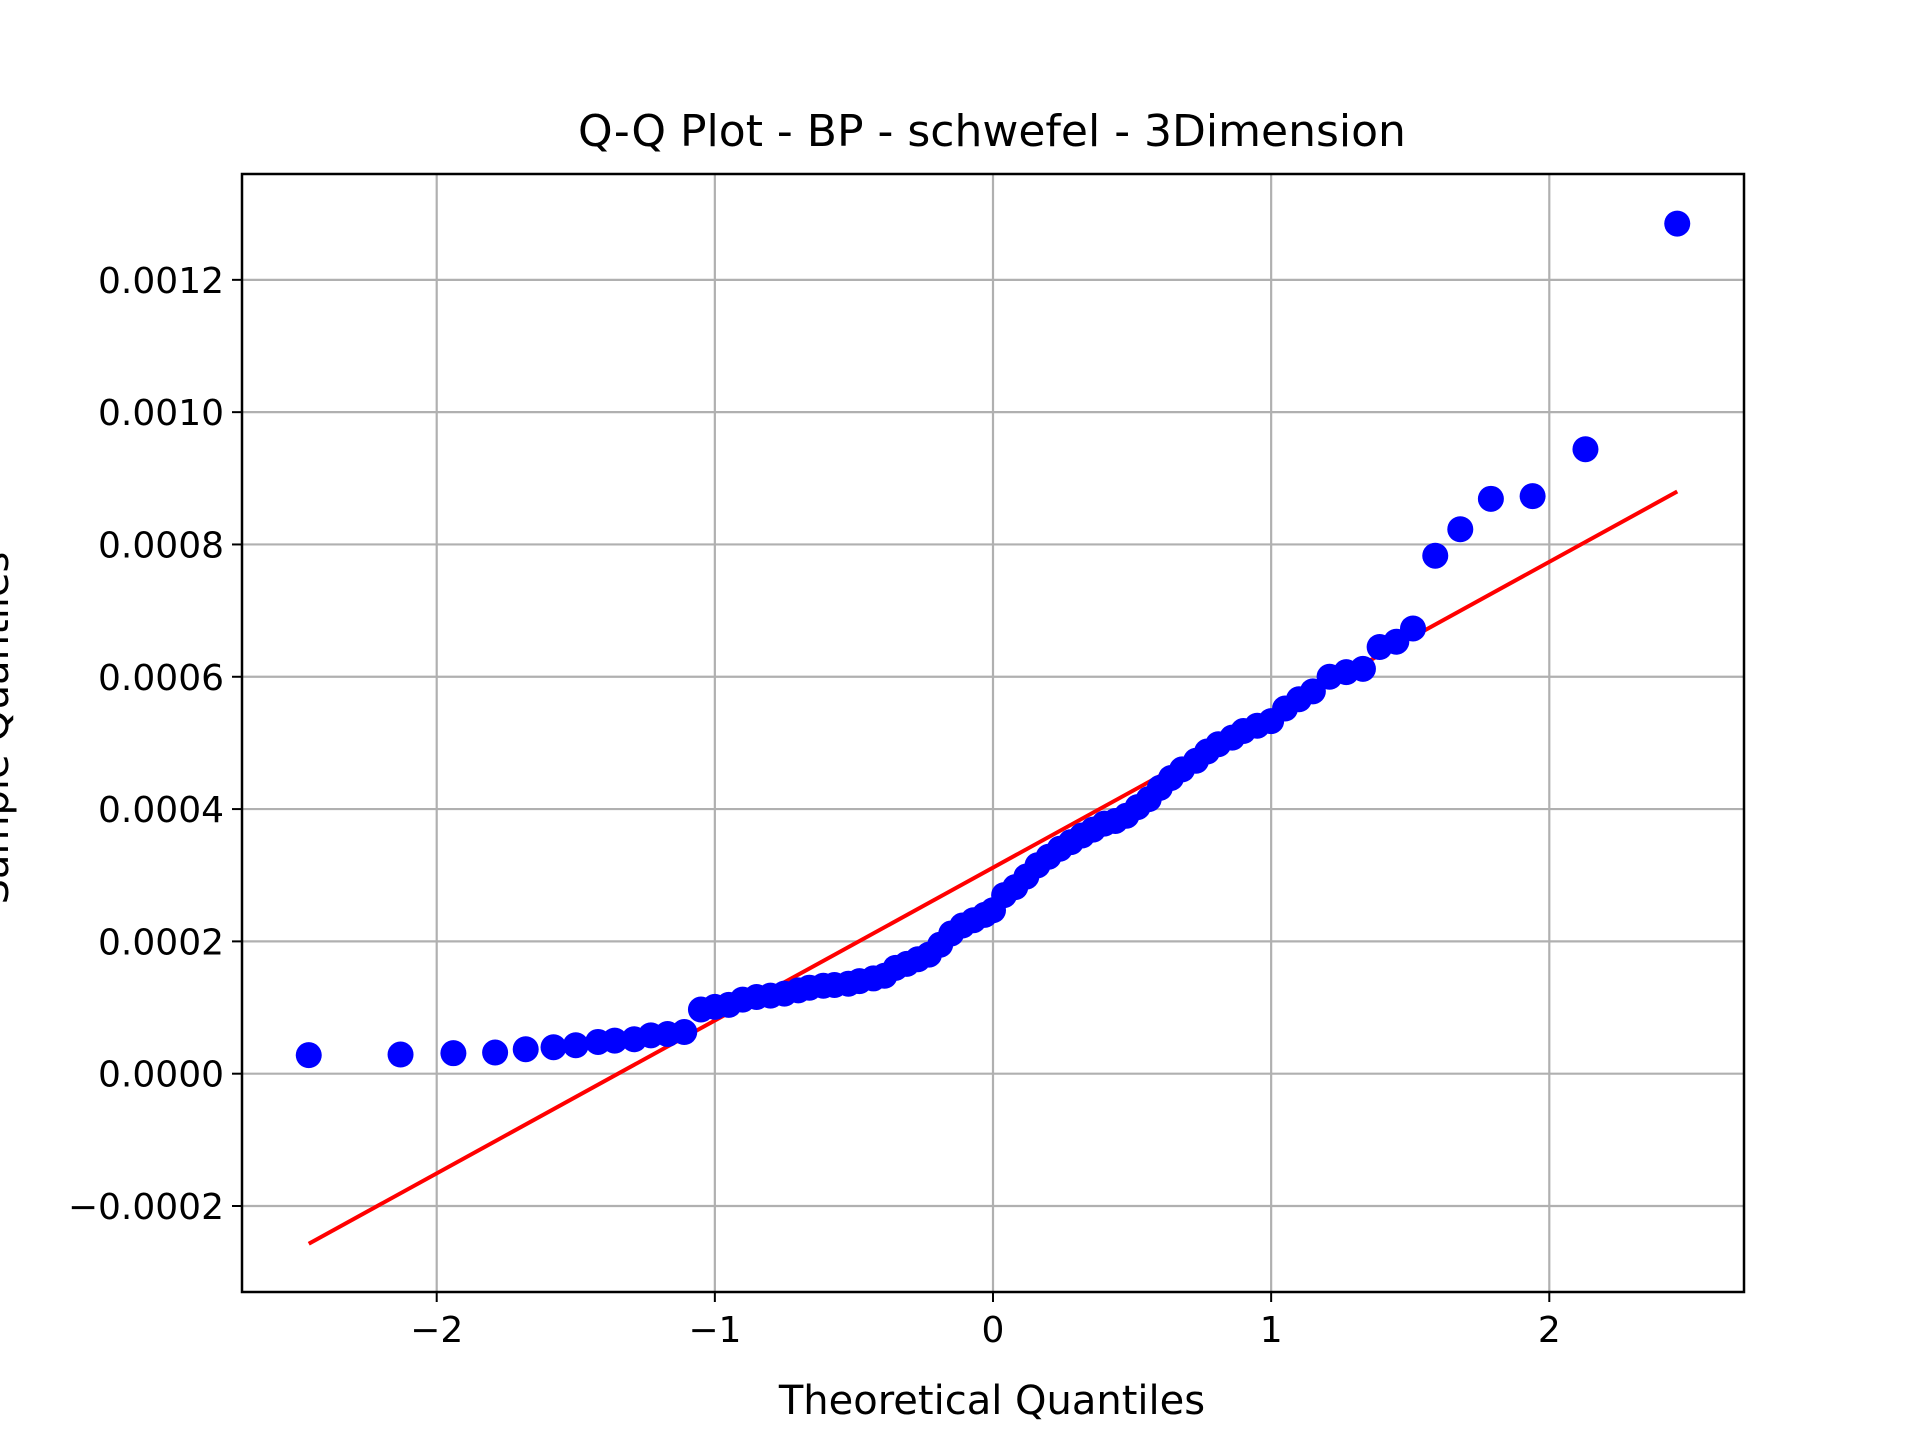  I want to click on y-tick-label: 0.0002, so click(161, 942).